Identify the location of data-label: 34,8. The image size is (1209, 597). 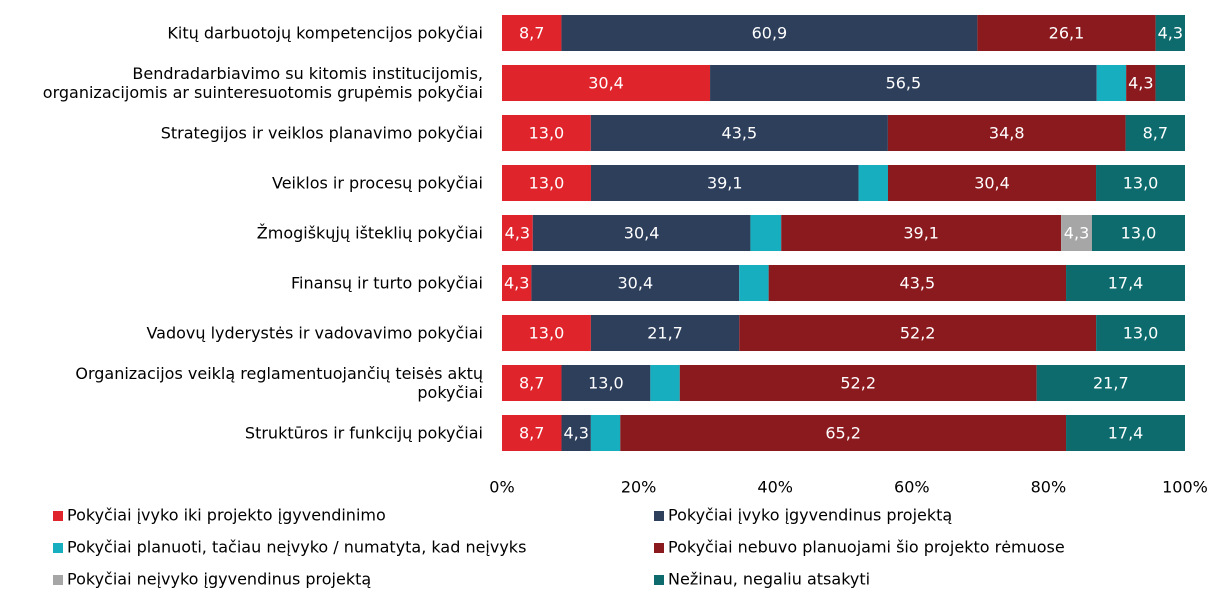
(1007, 133).